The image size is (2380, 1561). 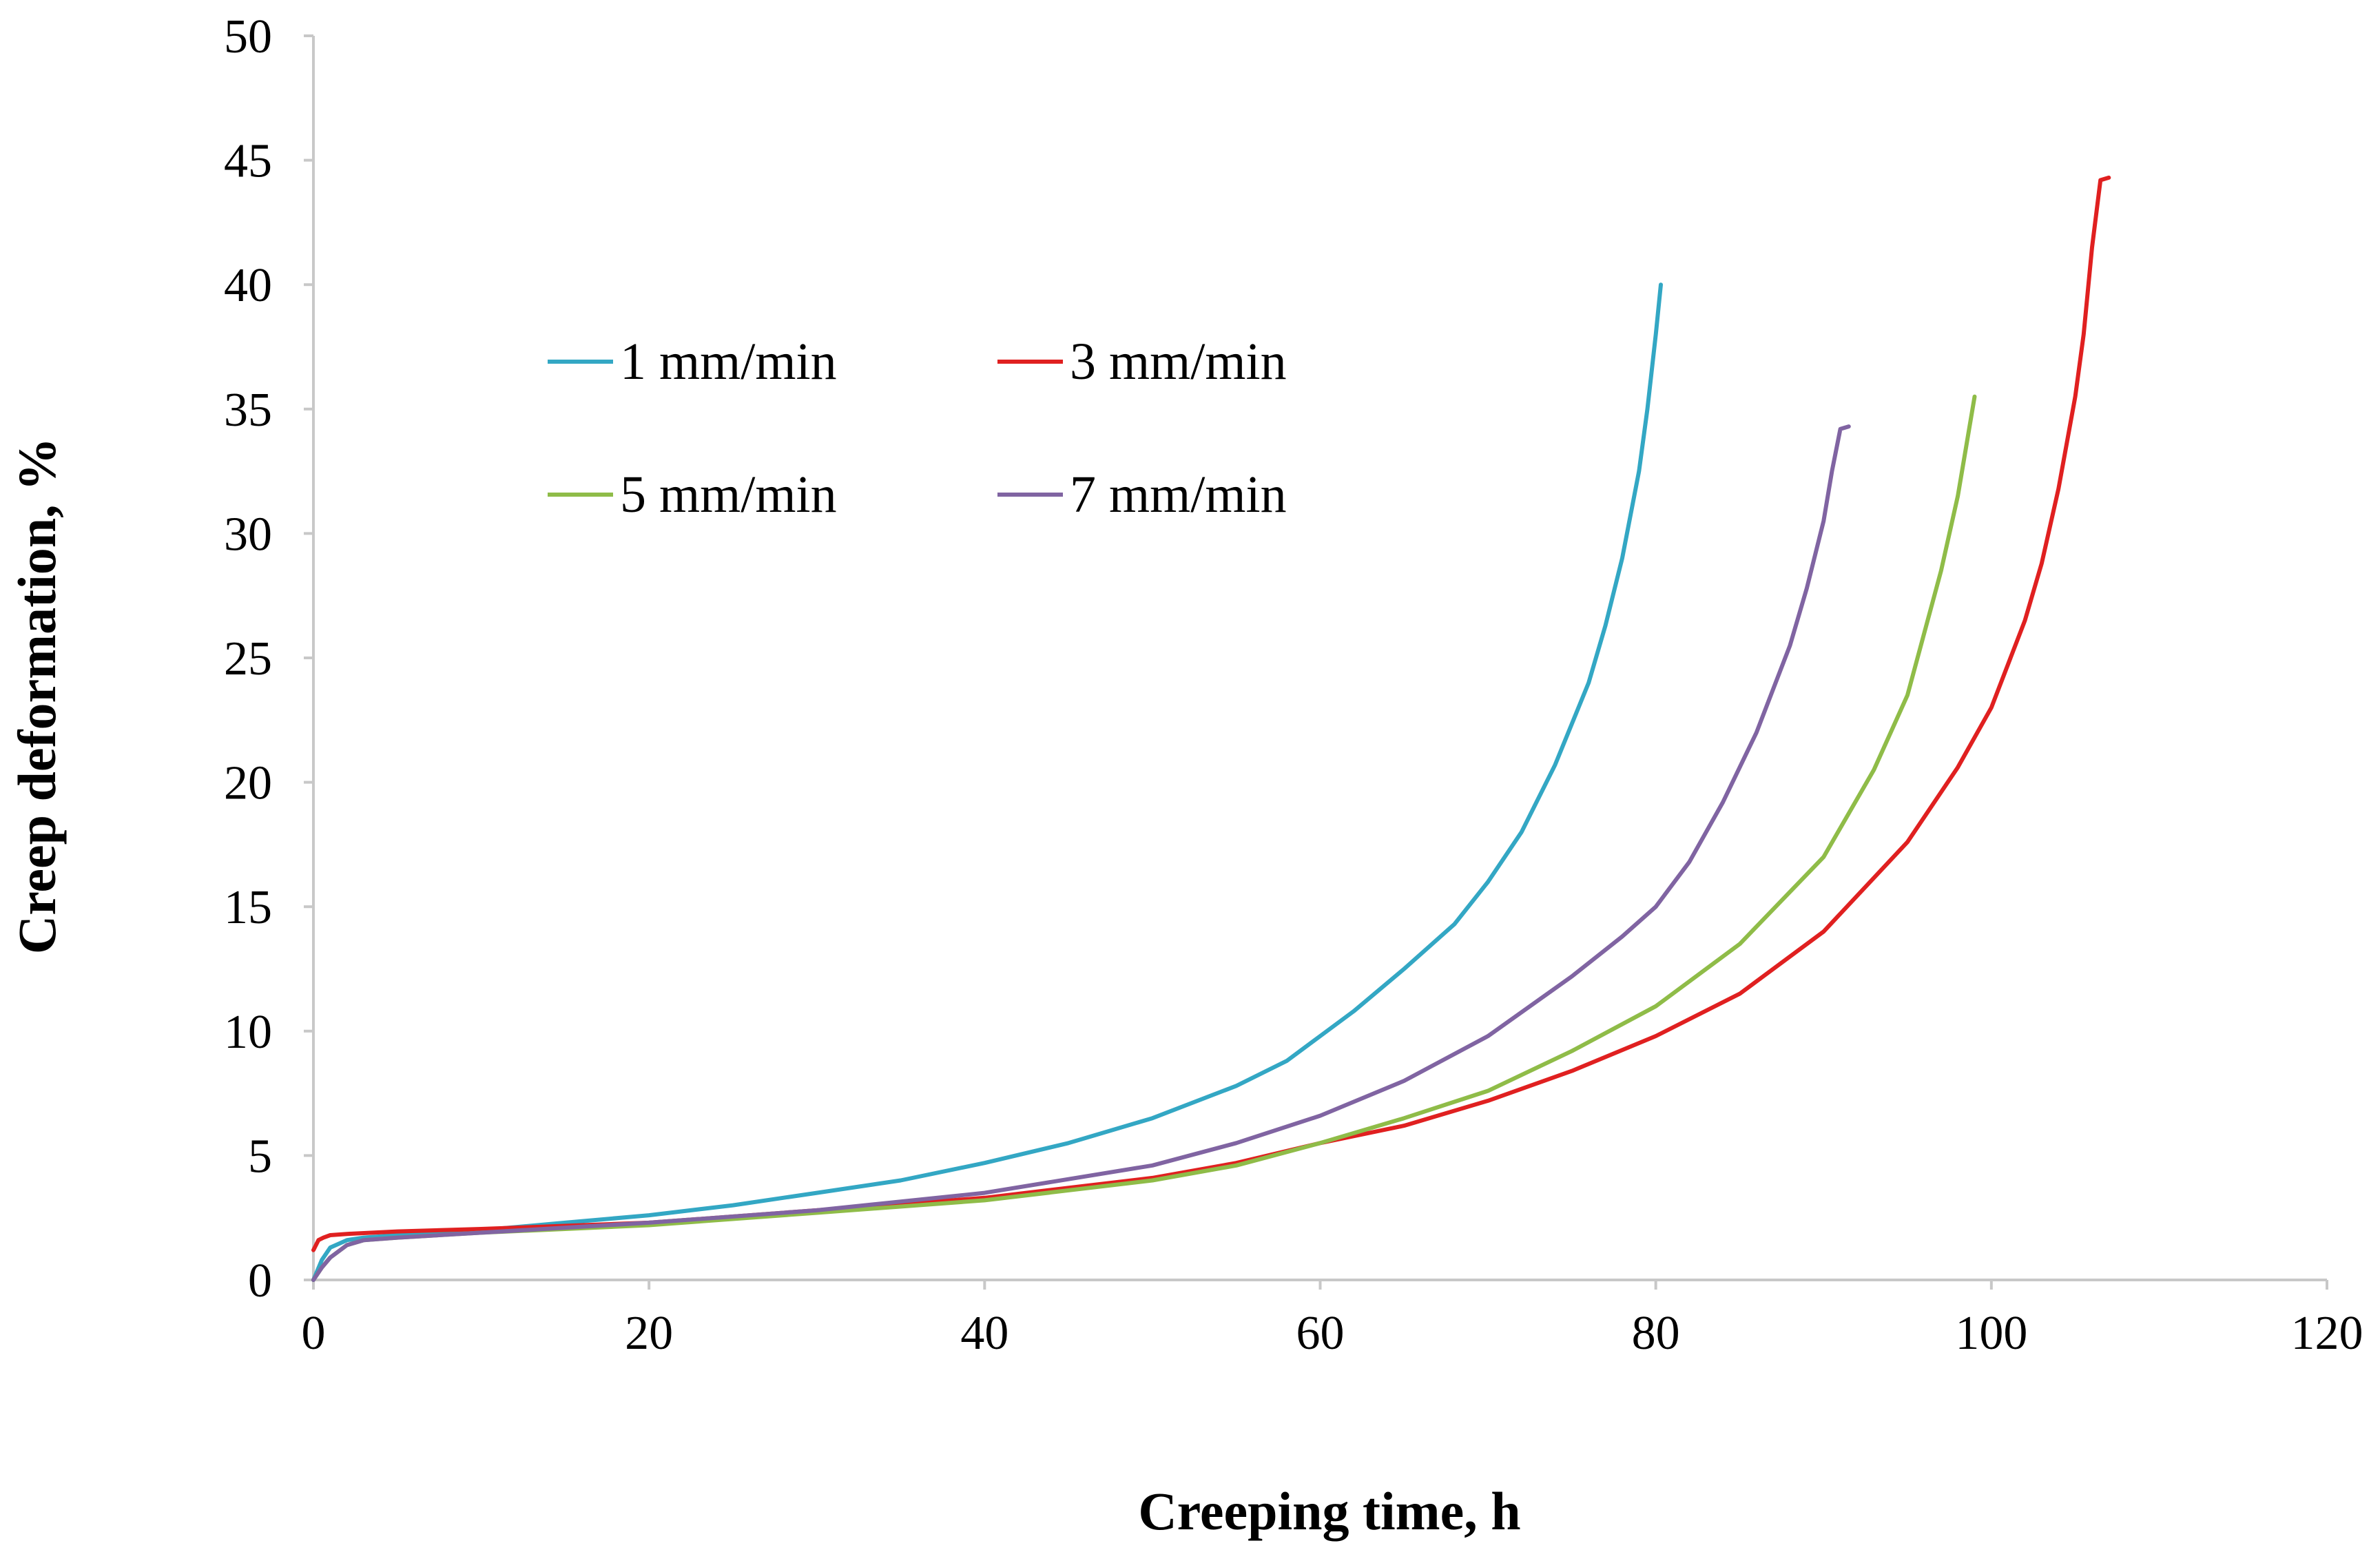 I want to click on x-tick-label: 20, so click(x=649, y=1333).